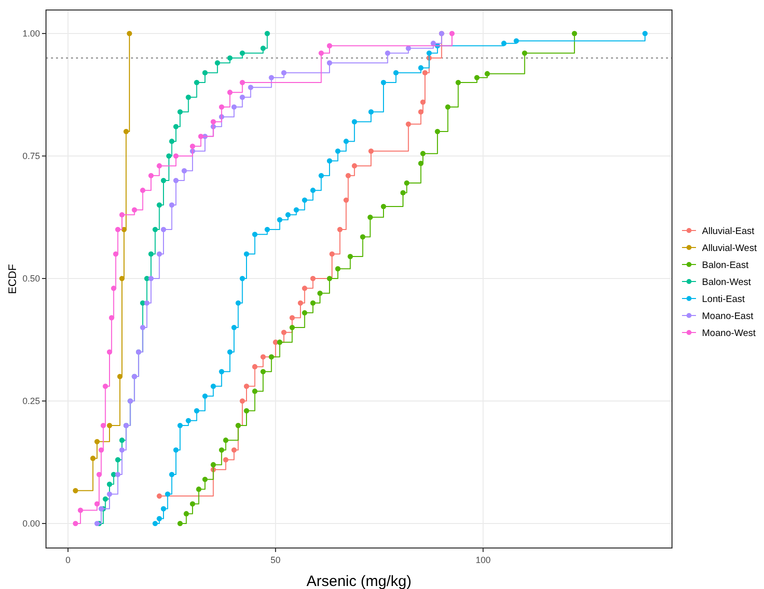 This screenshot has width=764, height=589. What do you see at coordinates (724, 299) in the screenshot?
I see `legend-label: Lonti-East` at bounding box center [724, 299].